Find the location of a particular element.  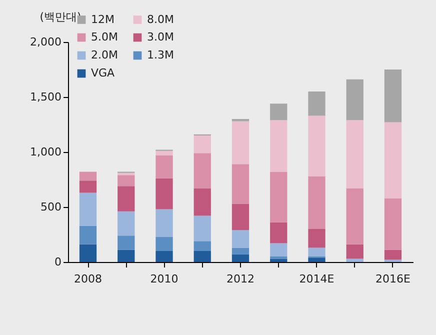

y-tick-label: 1,500 is located at coordinates (46, 97).